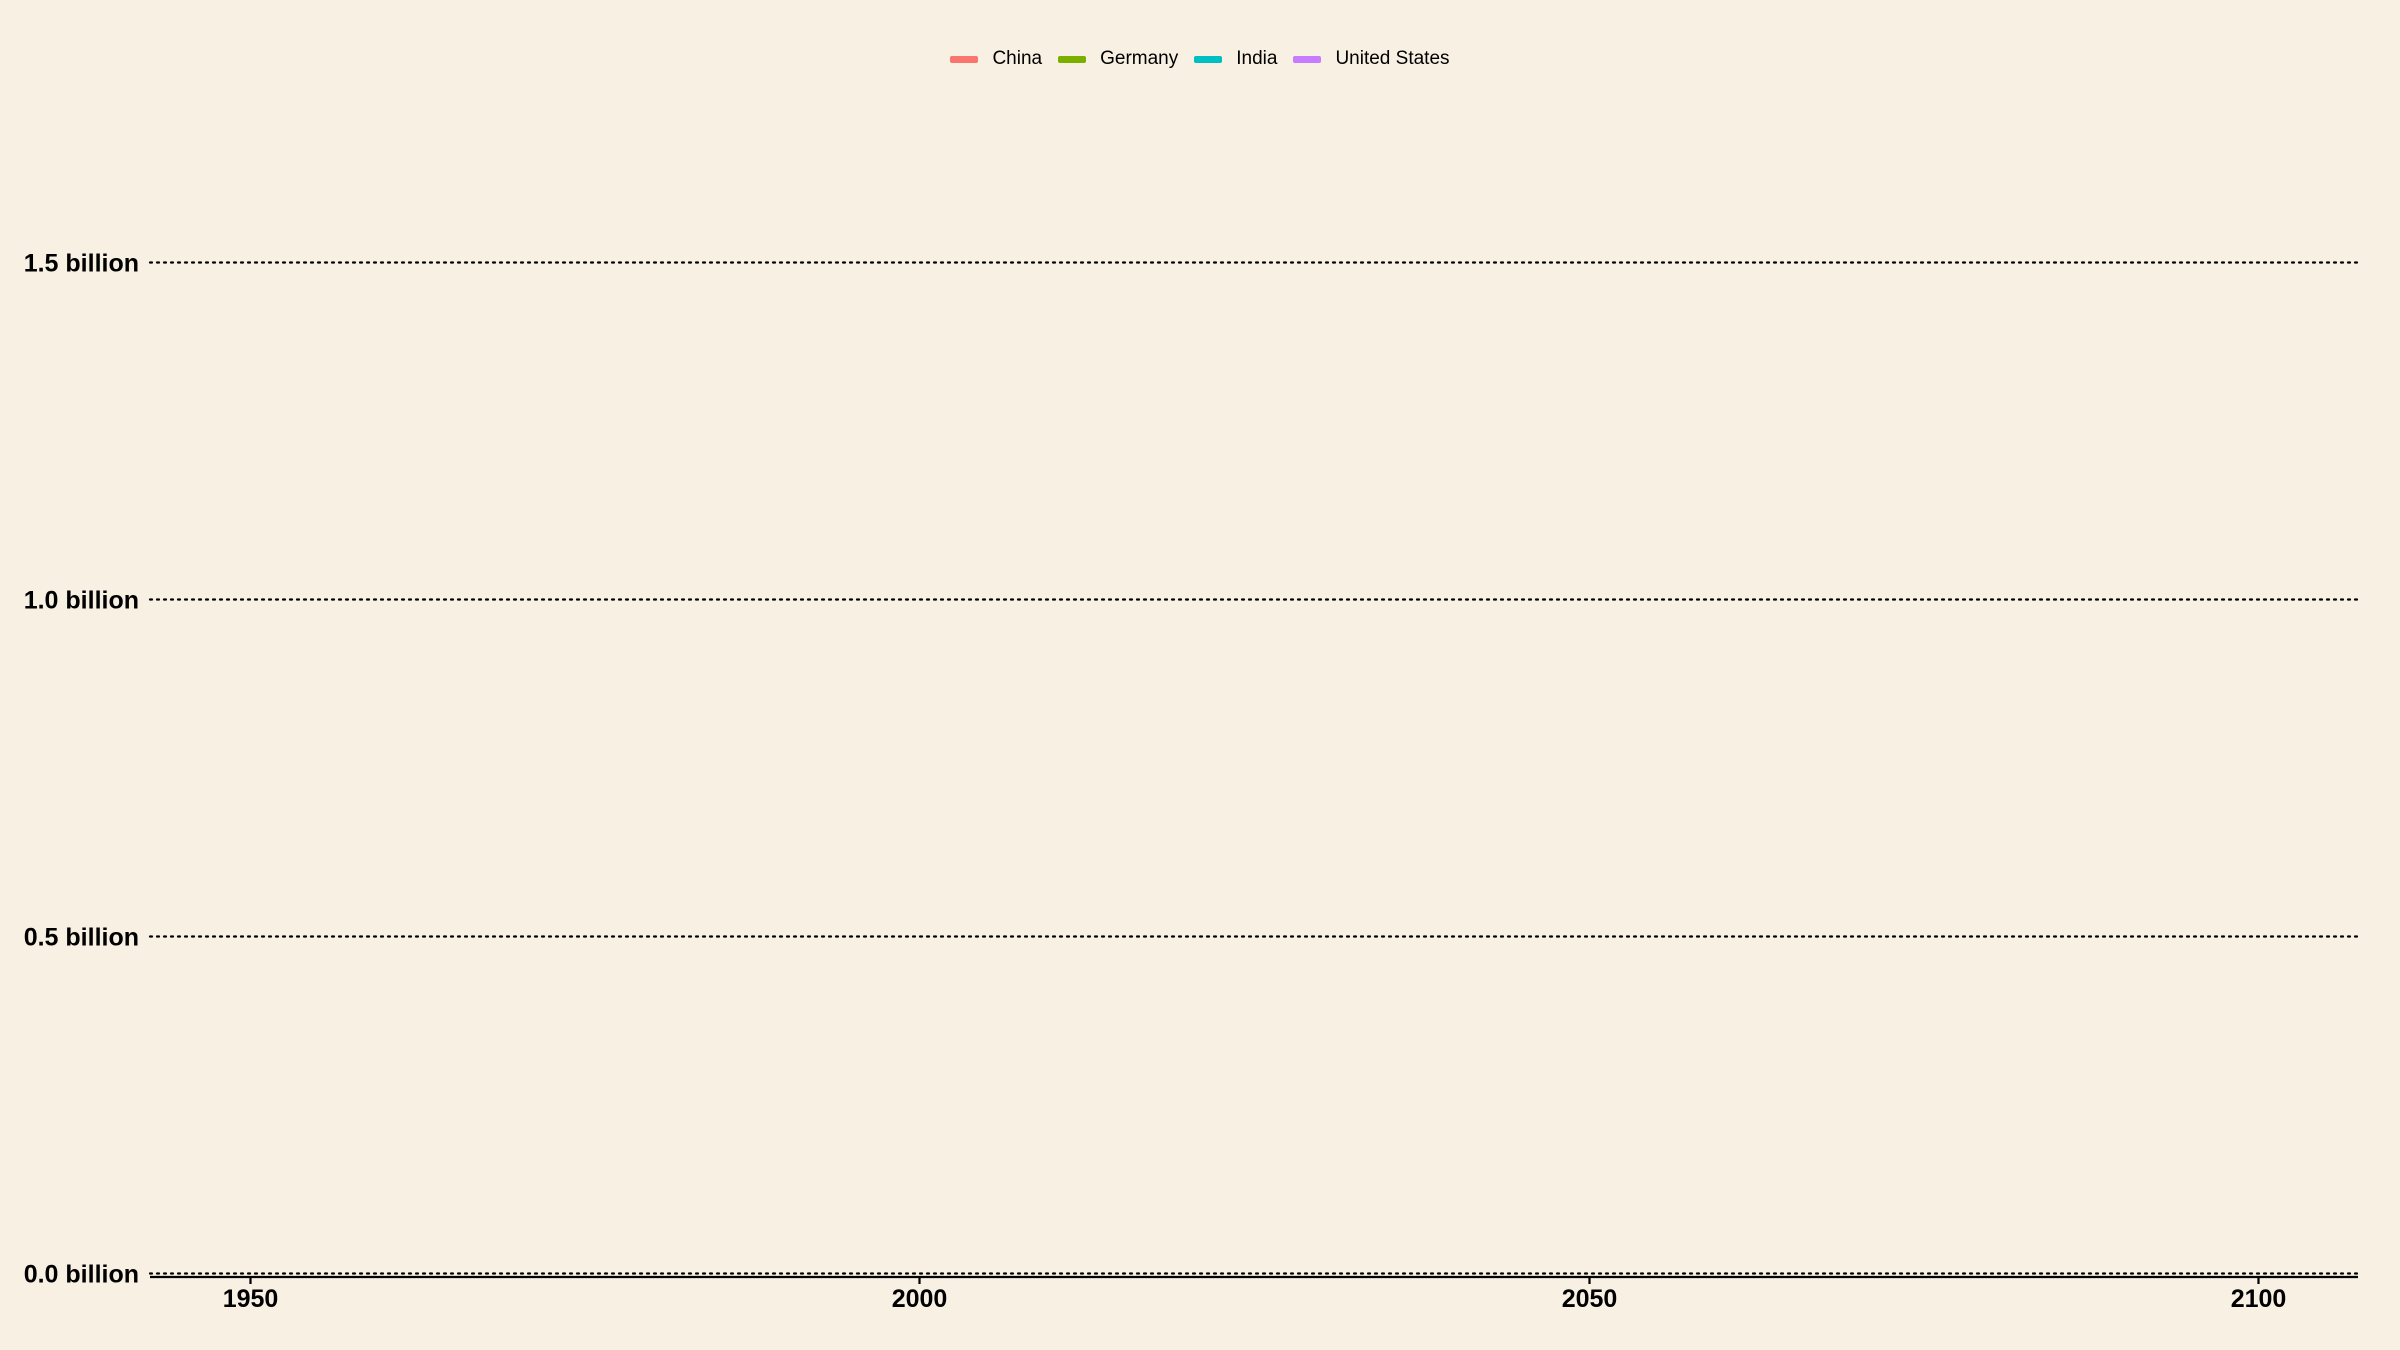 The height and width of the screenshot is (1350, 2400). Describe the element at coordinates (81, 601) in the screenshot. I see `y-tick-label: 1.0 billion` at that location.